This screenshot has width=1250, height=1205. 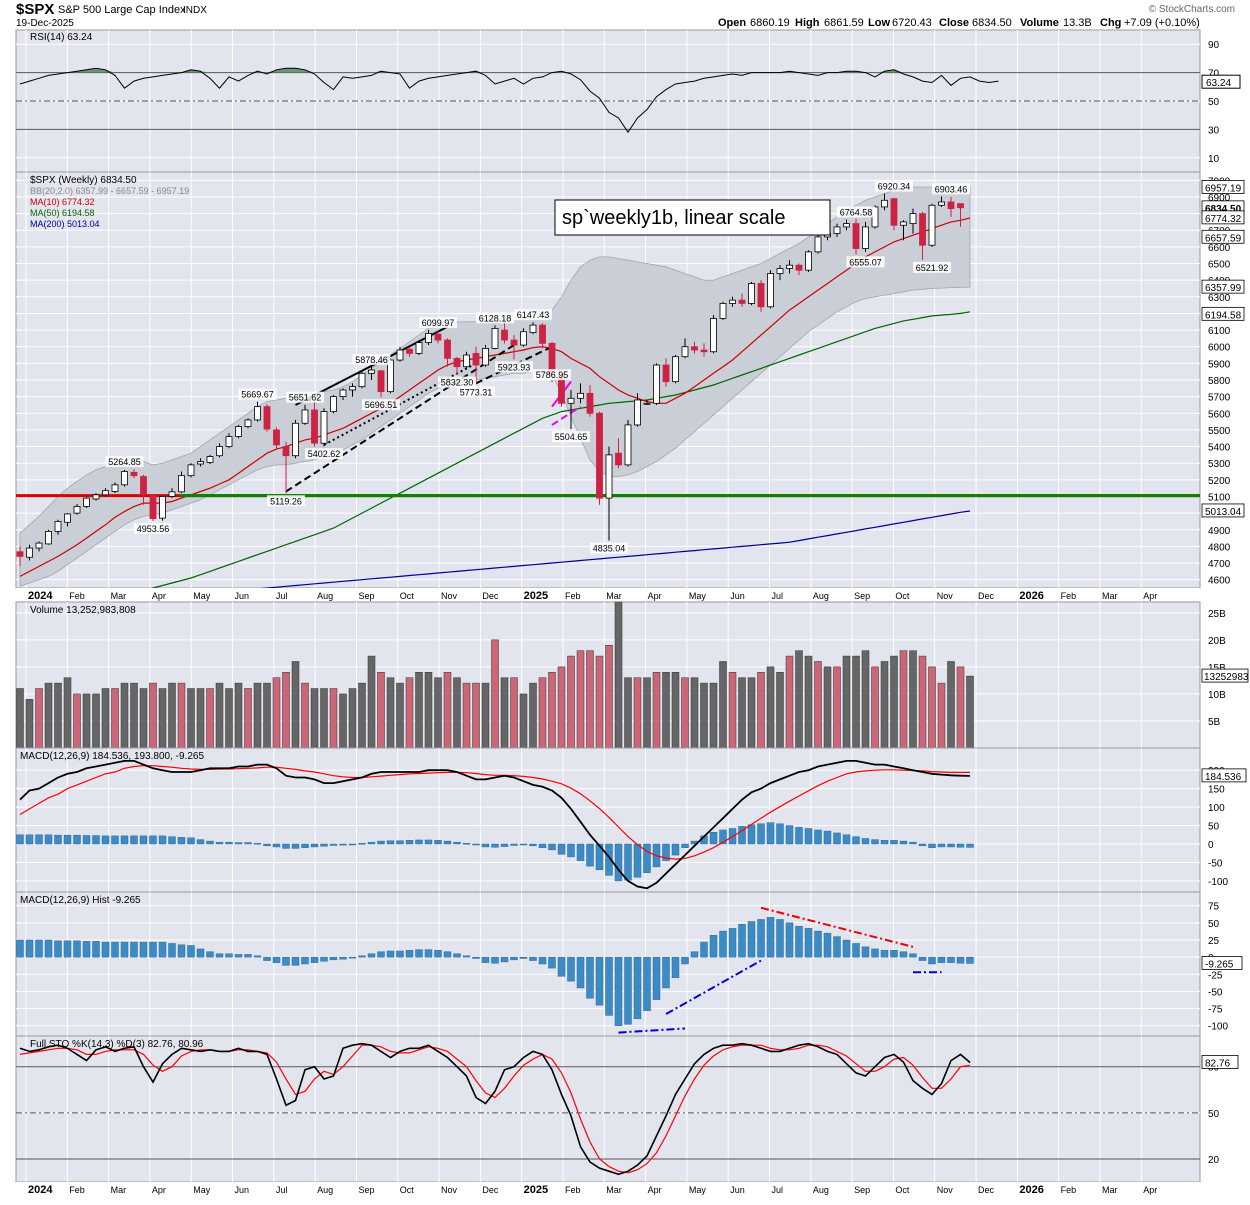 I want to click on macd-tick-label: 50, so click(x=1214, y=827).